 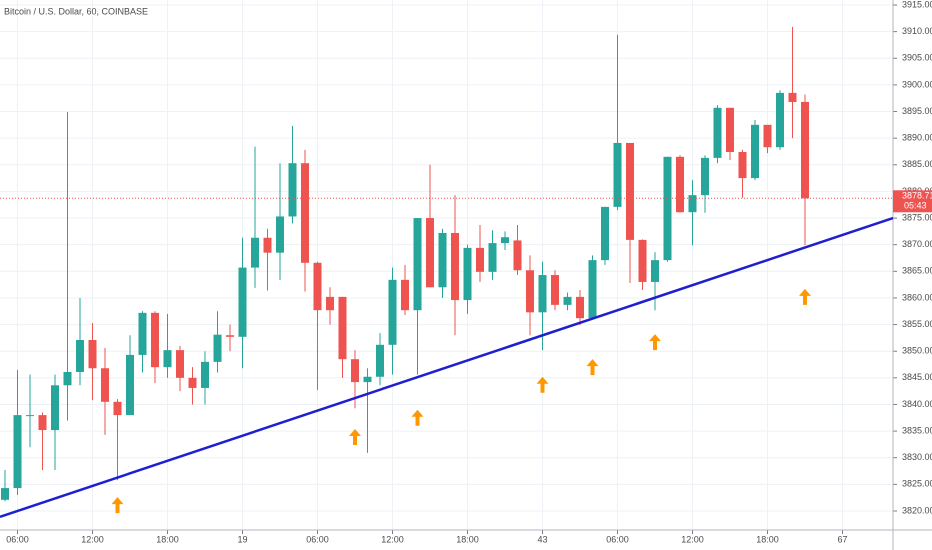 I want to click on last-price-badge, so click(x=912, y=201).